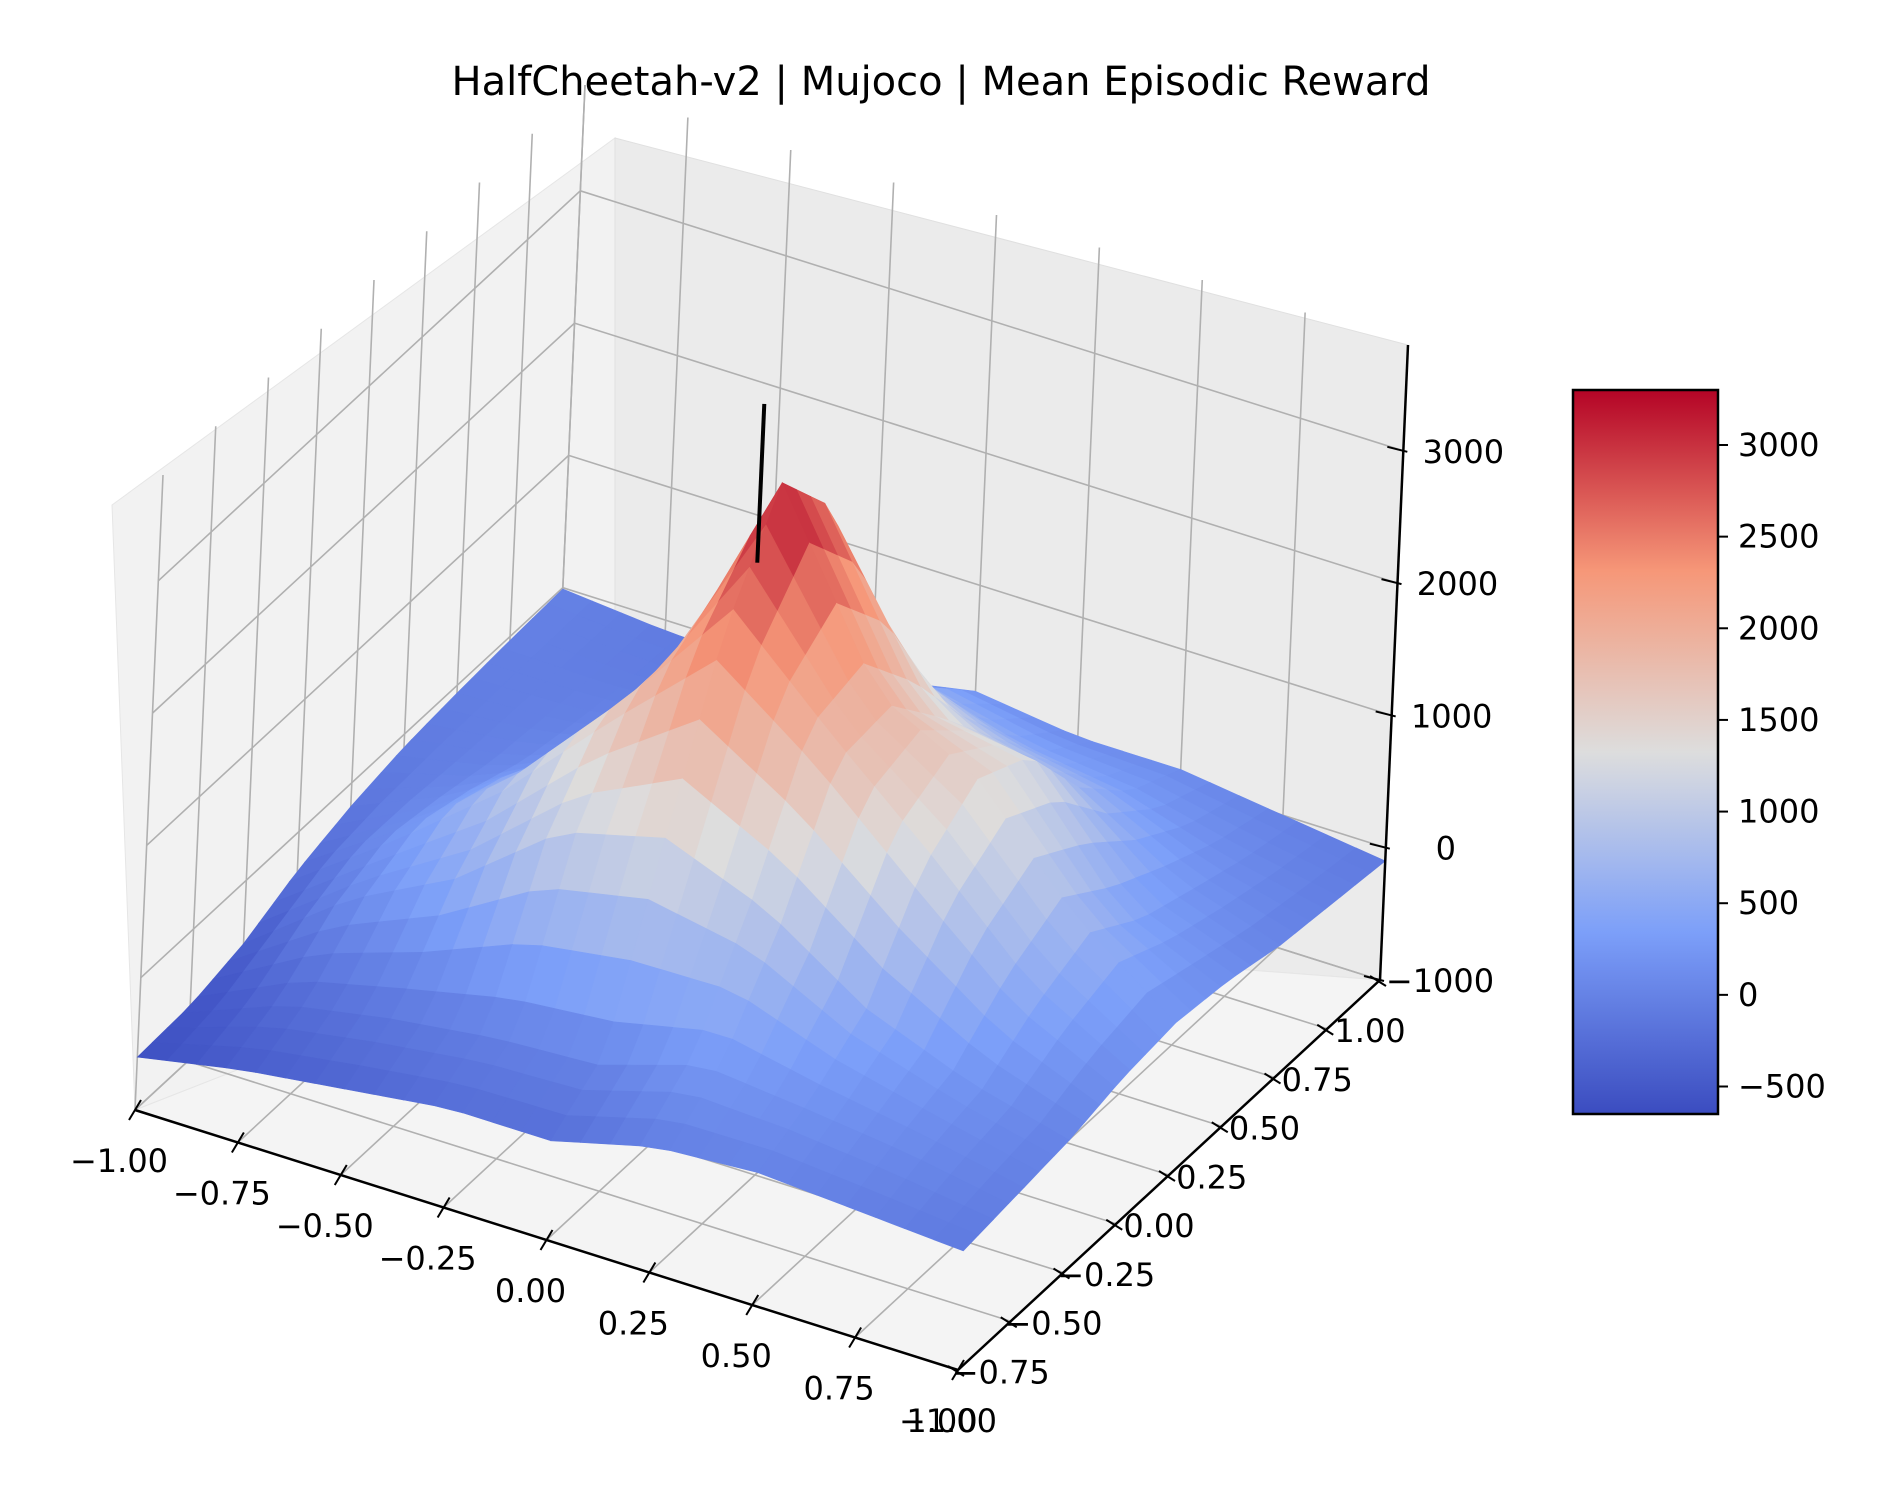 This screenshot has width=1883, height=1502. What do you see at coordinates (524, 1269) in the screenshot?
I see `x-axis-ticks: −1.00−0.75−0.50−0.25 0.00 0.25 0.50 0.75 1.00` at bounding box center [524, 1269].